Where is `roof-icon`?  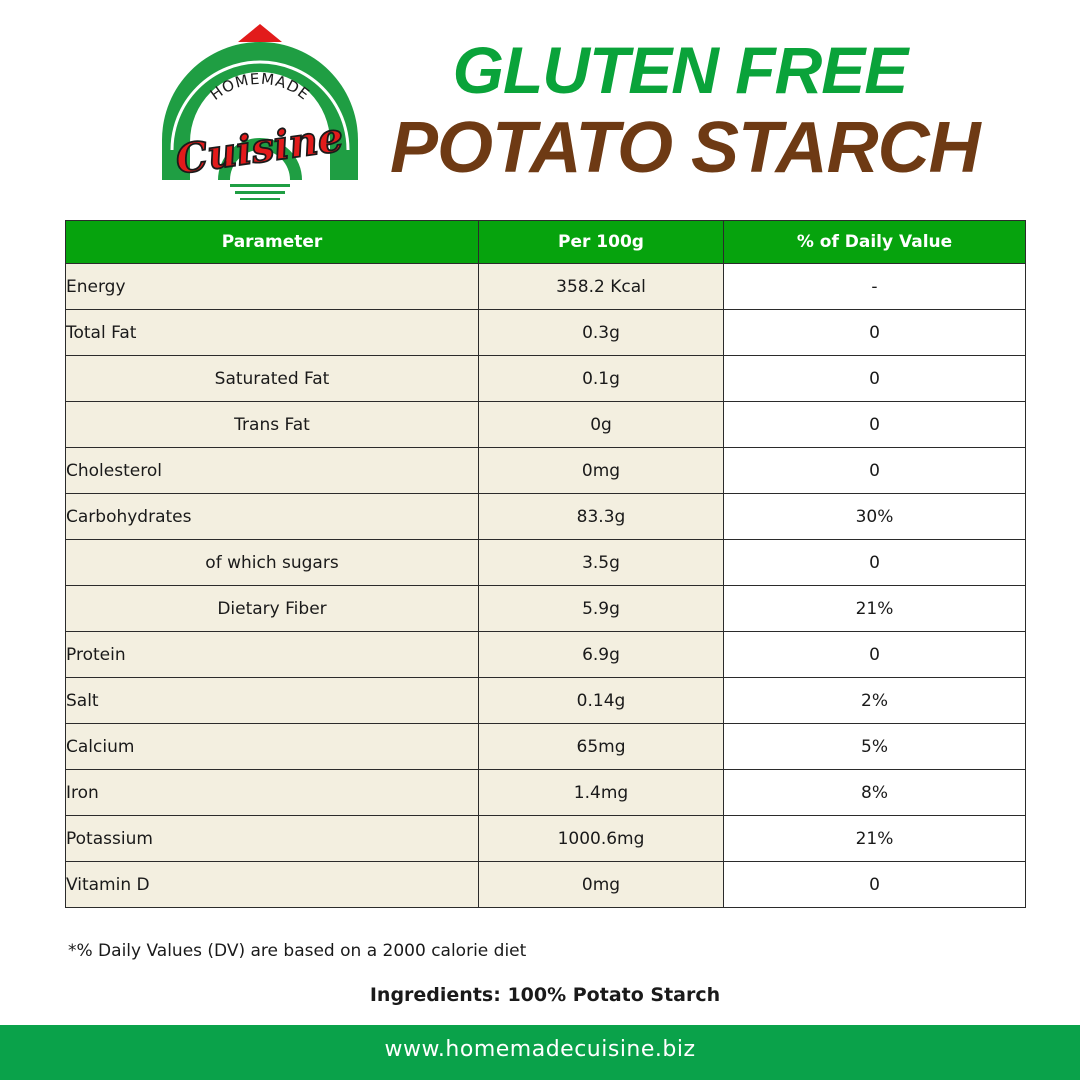 roof-icon is located at coordinates (260, 33).